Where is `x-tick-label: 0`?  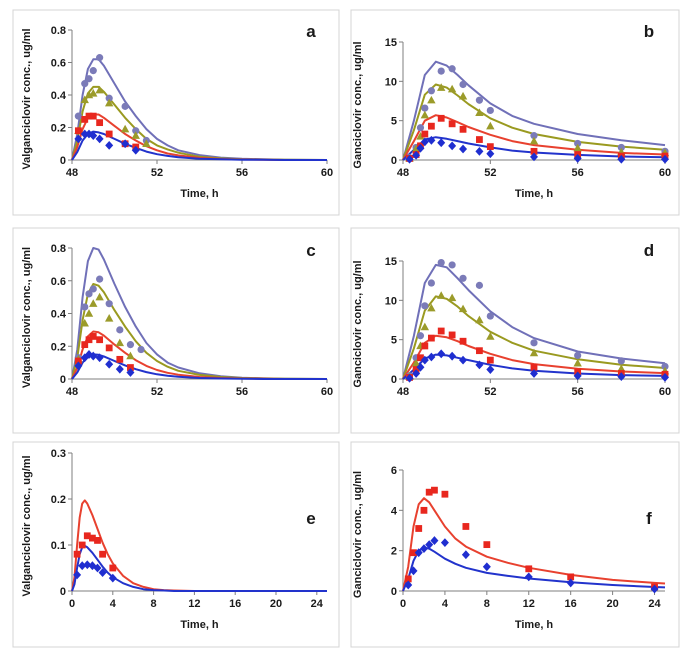 x-tick-label: 0 is located at coordinates (403, 604).